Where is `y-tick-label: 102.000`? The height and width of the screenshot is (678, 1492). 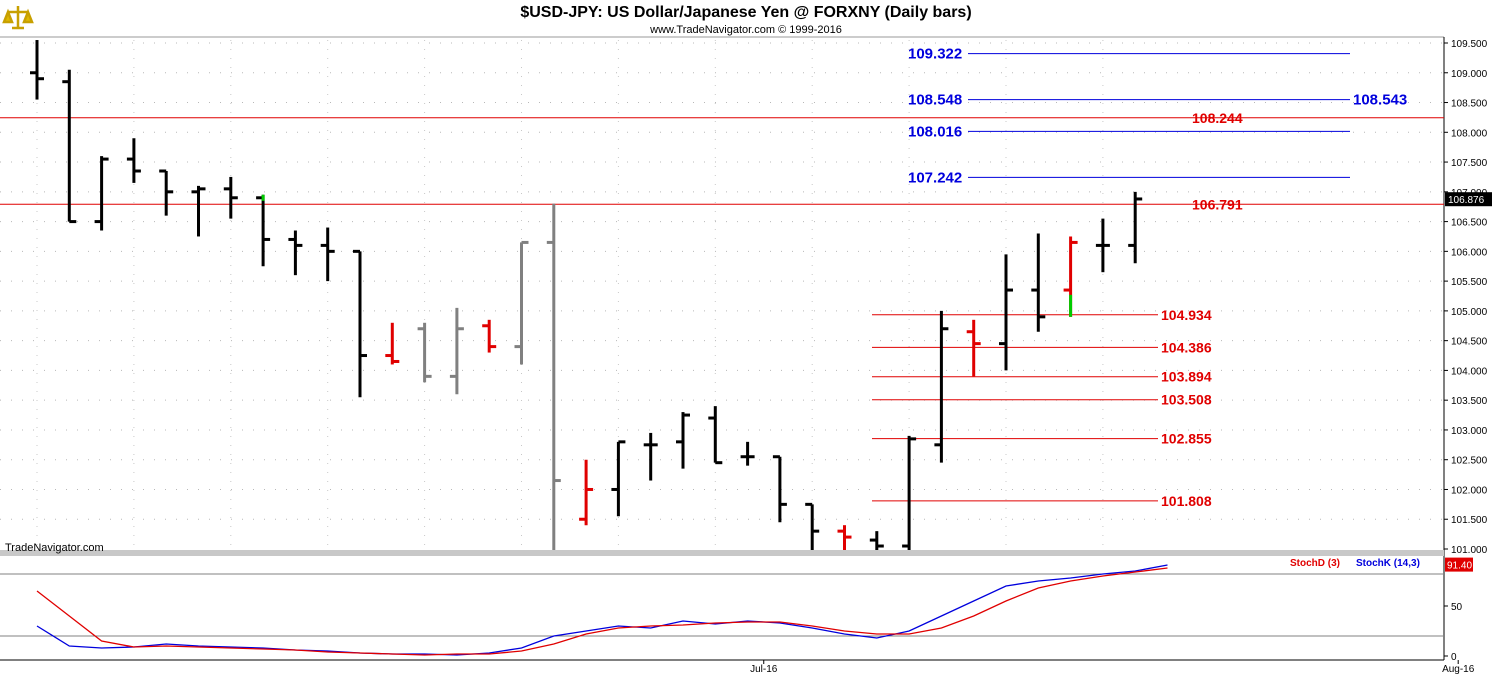
y-tick-label: 102.000 is located at coordinates (1469, 490).